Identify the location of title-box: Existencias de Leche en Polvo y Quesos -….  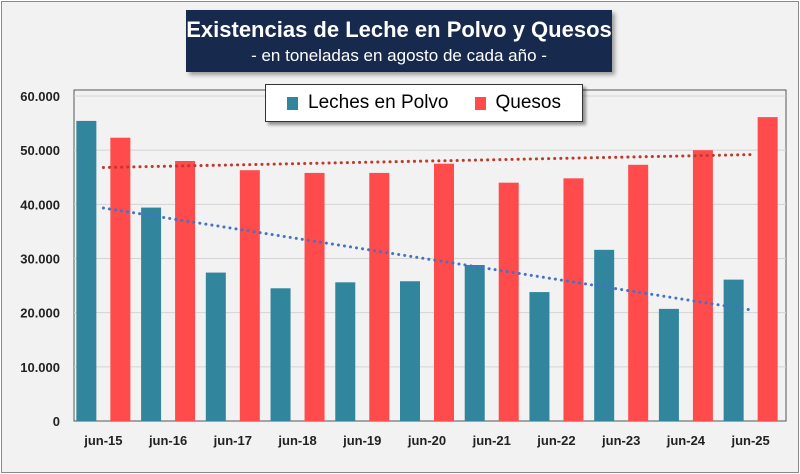
(399, 41).